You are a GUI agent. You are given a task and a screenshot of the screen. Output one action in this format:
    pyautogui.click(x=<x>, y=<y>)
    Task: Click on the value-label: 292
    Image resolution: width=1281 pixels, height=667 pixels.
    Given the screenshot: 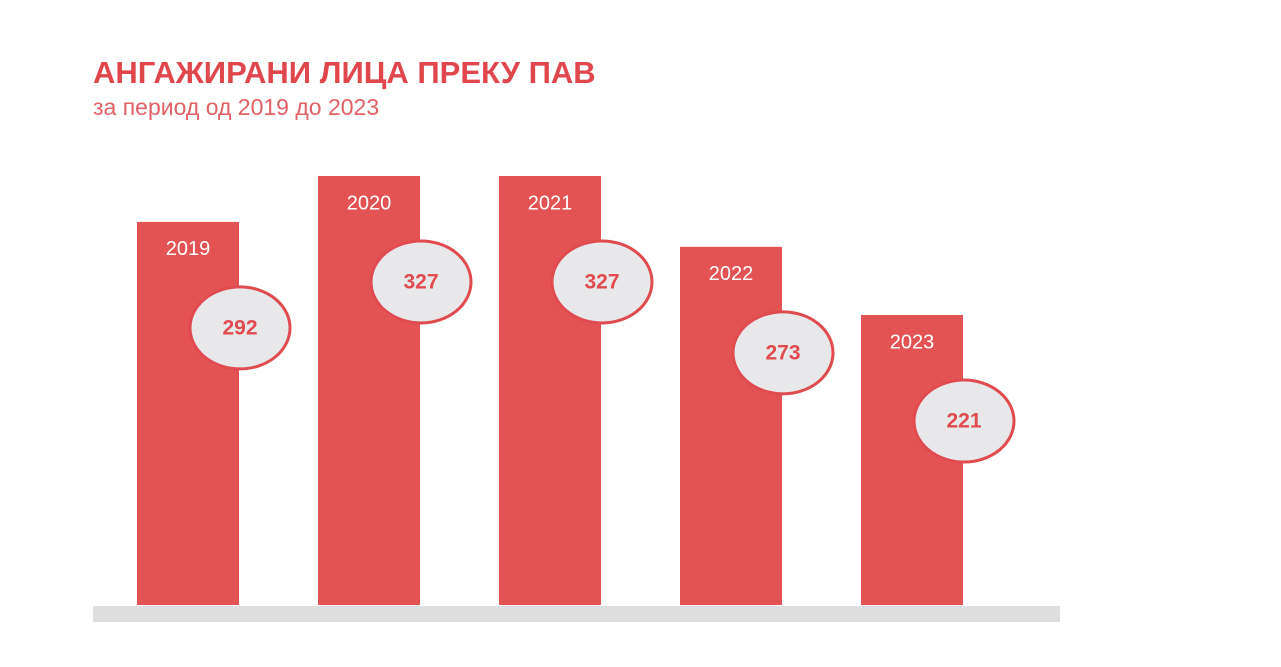 What is the action you would take?
    pyautogui.click(x=239, y=327)
    